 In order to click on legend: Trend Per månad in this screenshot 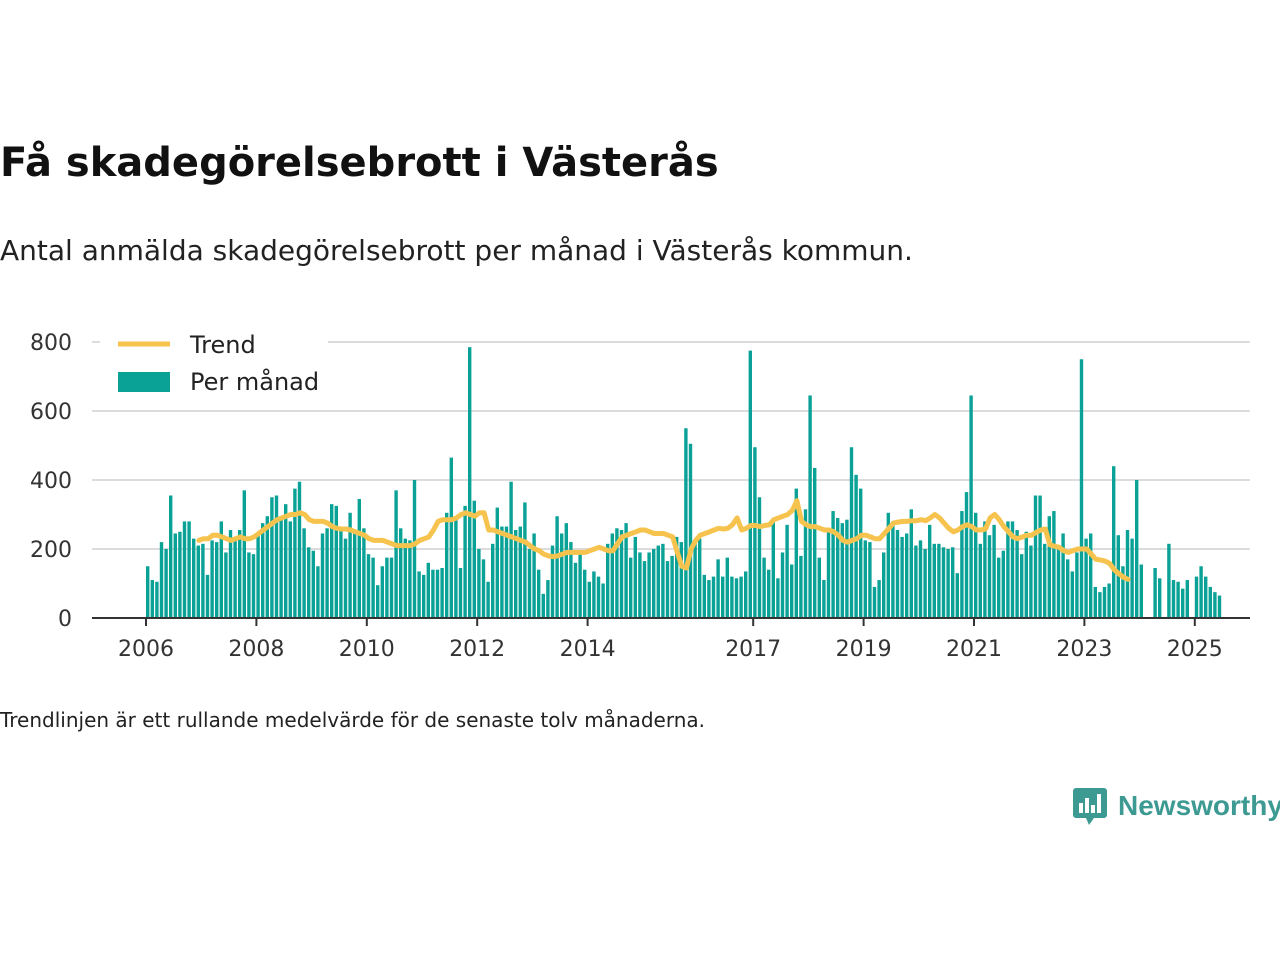, I will do `click(214, 362)`.